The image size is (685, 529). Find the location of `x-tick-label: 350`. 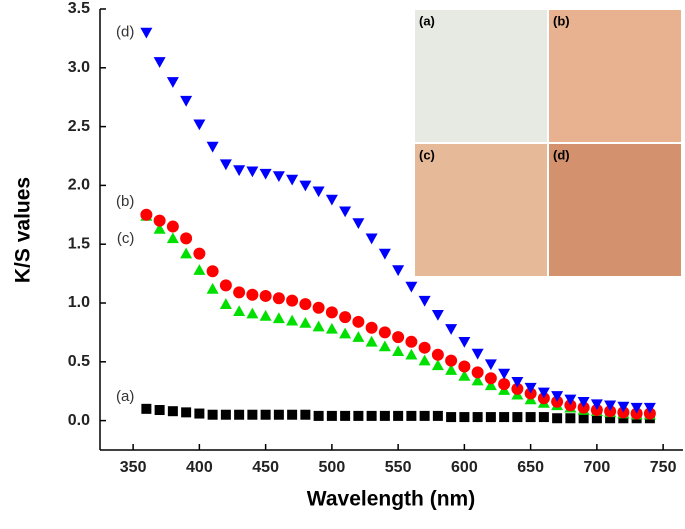

x-tick-label: 350 is located at coordinates (133, 467).